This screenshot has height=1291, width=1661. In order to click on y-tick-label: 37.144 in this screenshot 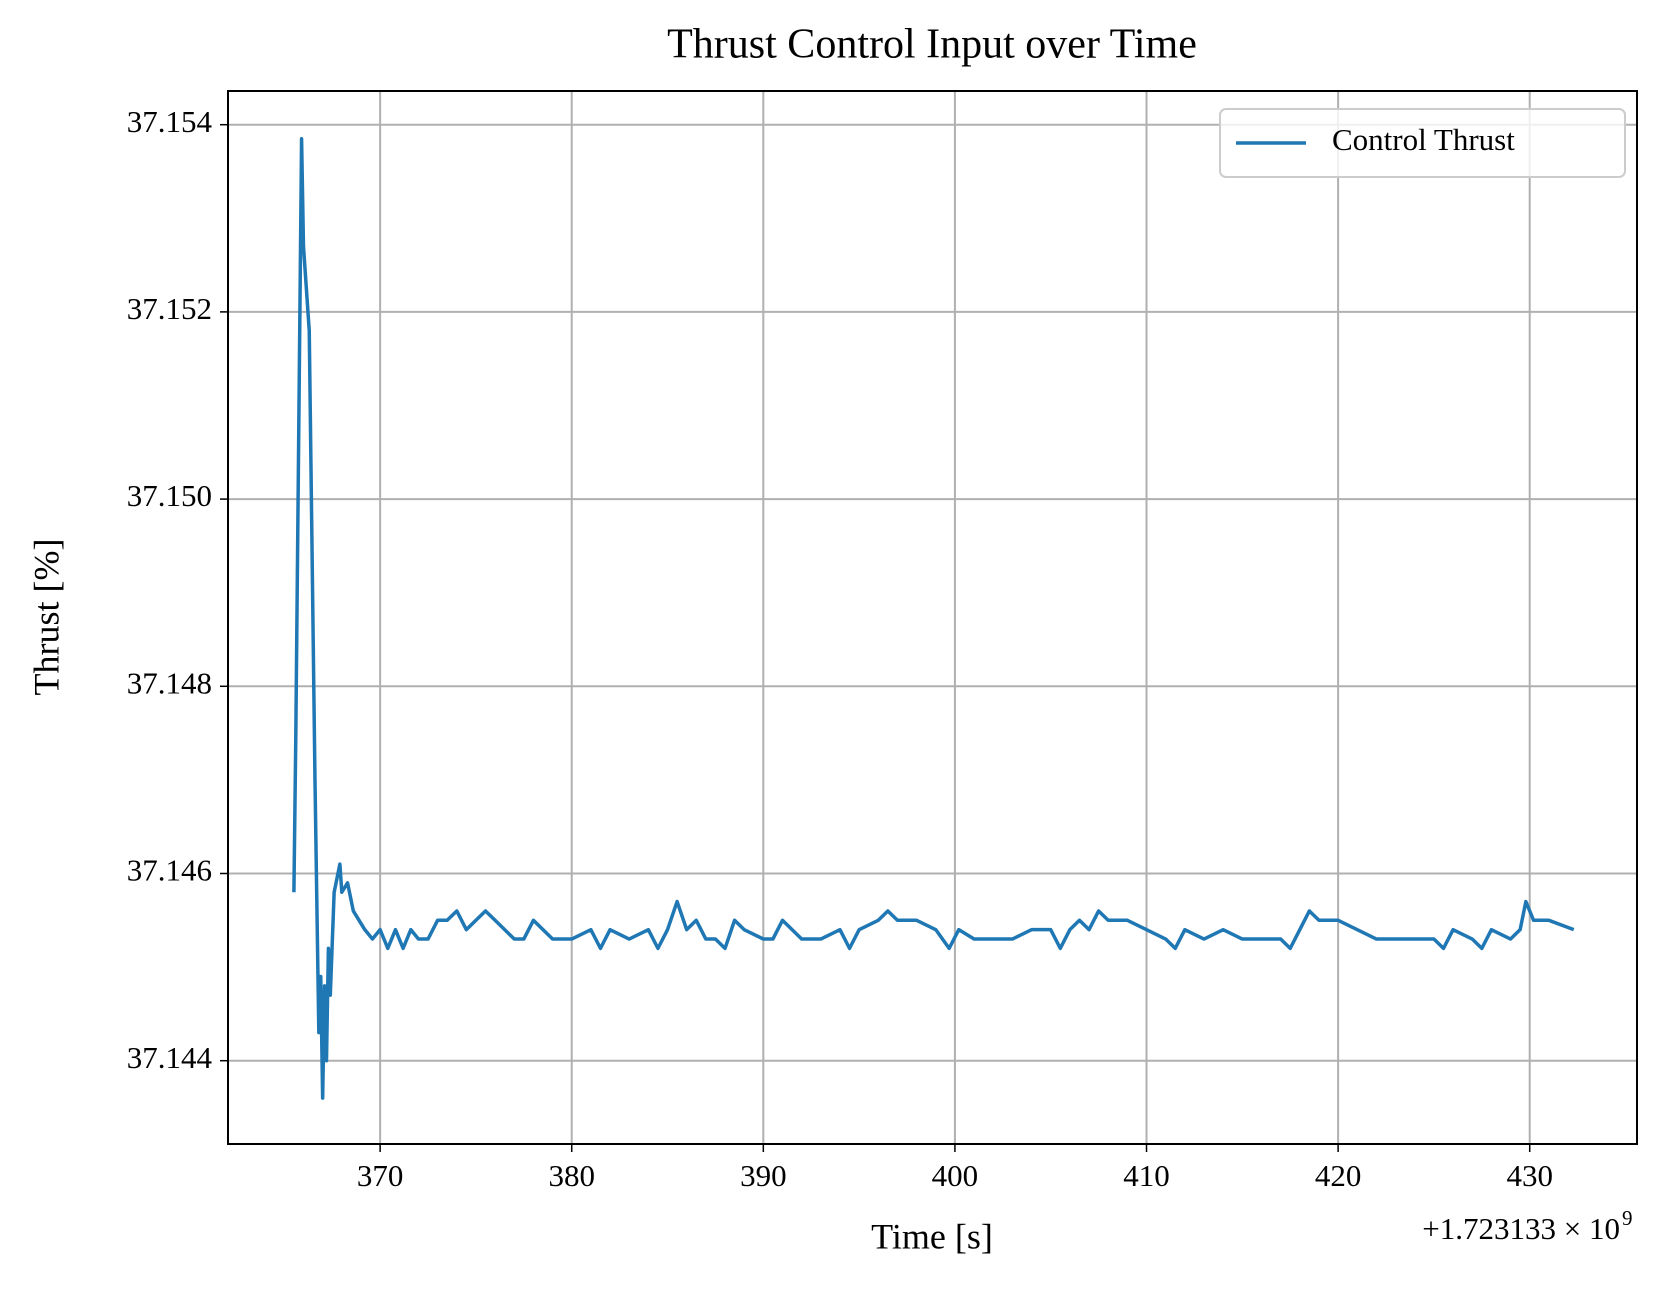, I will do `click(170, 1057)`.